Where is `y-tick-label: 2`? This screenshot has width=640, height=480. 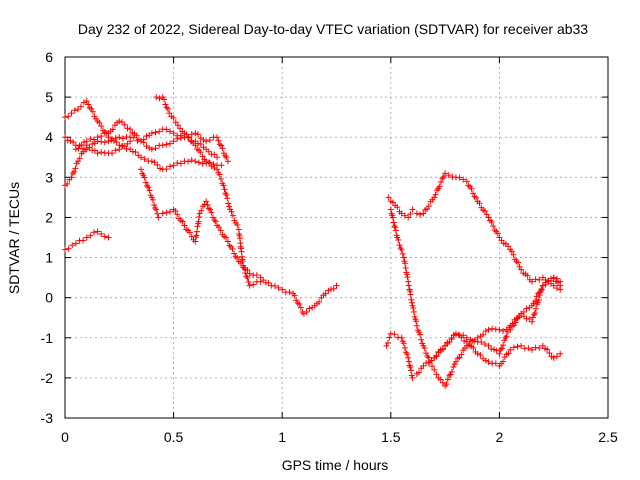
y-tick-label: 2 is located at coordinates (49, 217).